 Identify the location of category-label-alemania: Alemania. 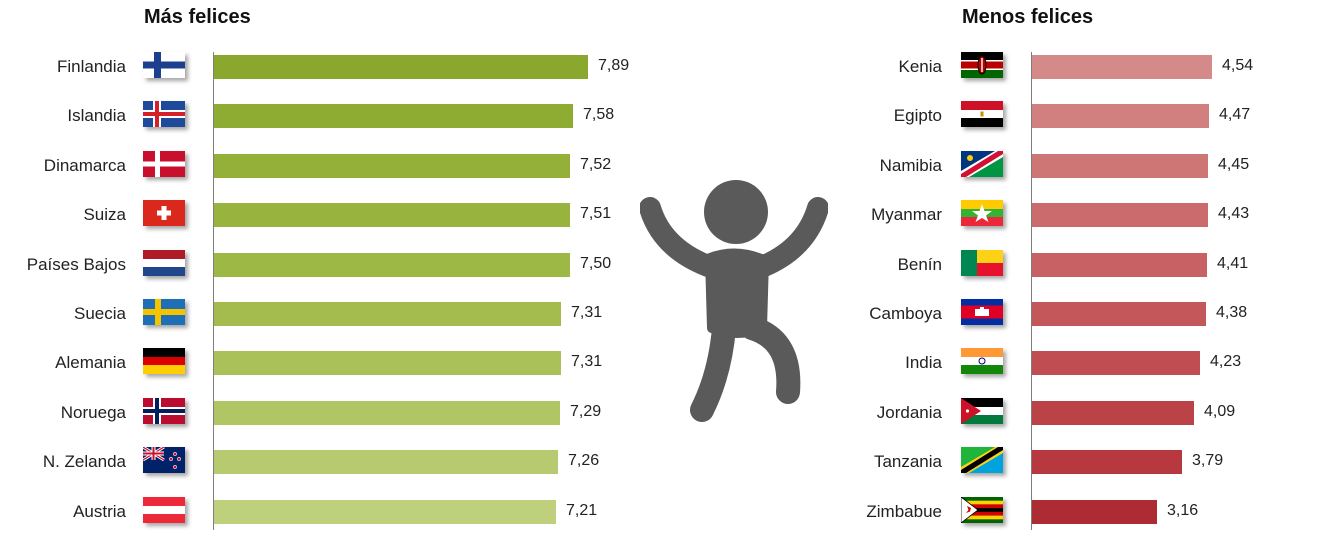
(90, 363).